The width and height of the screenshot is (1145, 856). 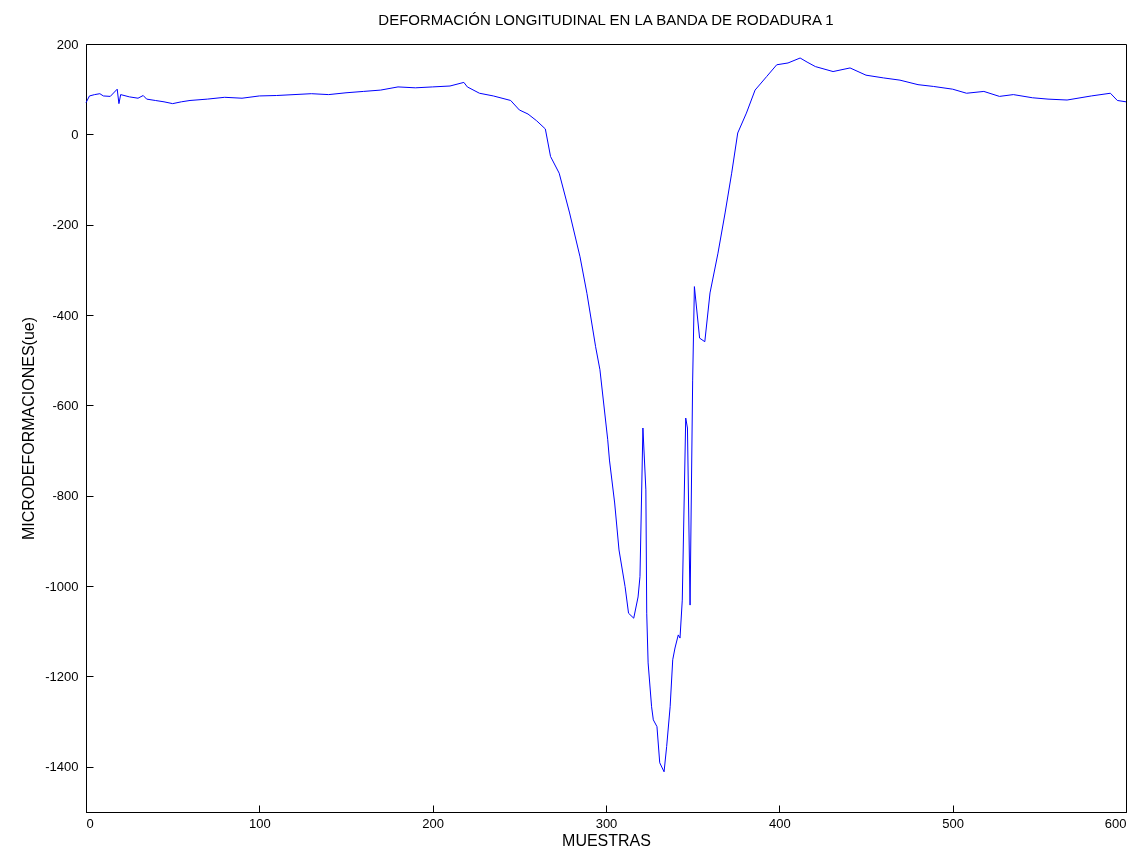 What do you see at coordinates (75, 134) in the screenshot?
I see `y-tick-label: 0` at bounding box center [75, 134].